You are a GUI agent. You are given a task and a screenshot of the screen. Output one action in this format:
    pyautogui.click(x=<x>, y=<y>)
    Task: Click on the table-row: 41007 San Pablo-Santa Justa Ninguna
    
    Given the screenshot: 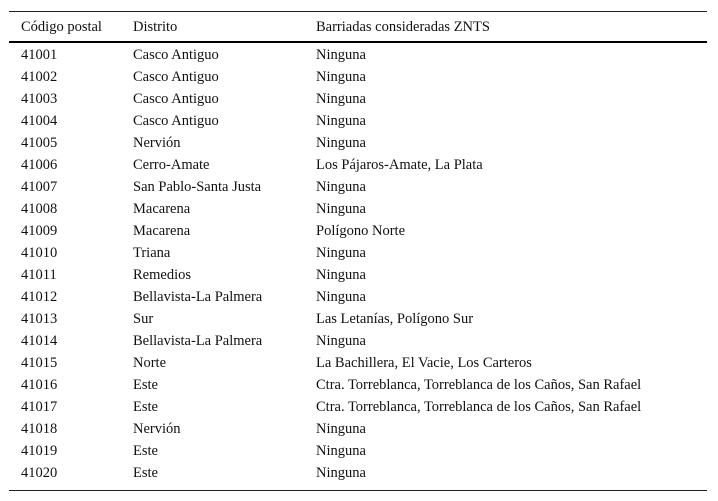 What is the action you would take?
    pyautogui.click(x=358, y=187)
    